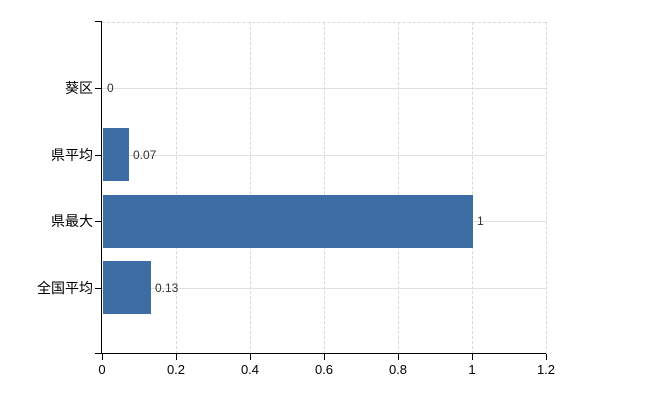  I want to click on x-tick-label: 0.6, so click(324, 369).